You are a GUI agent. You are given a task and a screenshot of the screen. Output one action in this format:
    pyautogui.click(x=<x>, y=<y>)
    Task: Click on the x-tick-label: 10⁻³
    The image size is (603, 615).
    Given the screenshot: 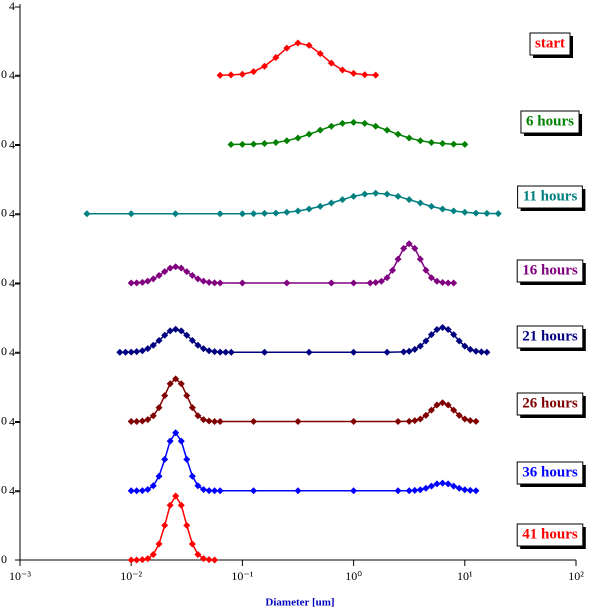 What is the action you would take?
    pyautogui.click(x=20, y=576)
    